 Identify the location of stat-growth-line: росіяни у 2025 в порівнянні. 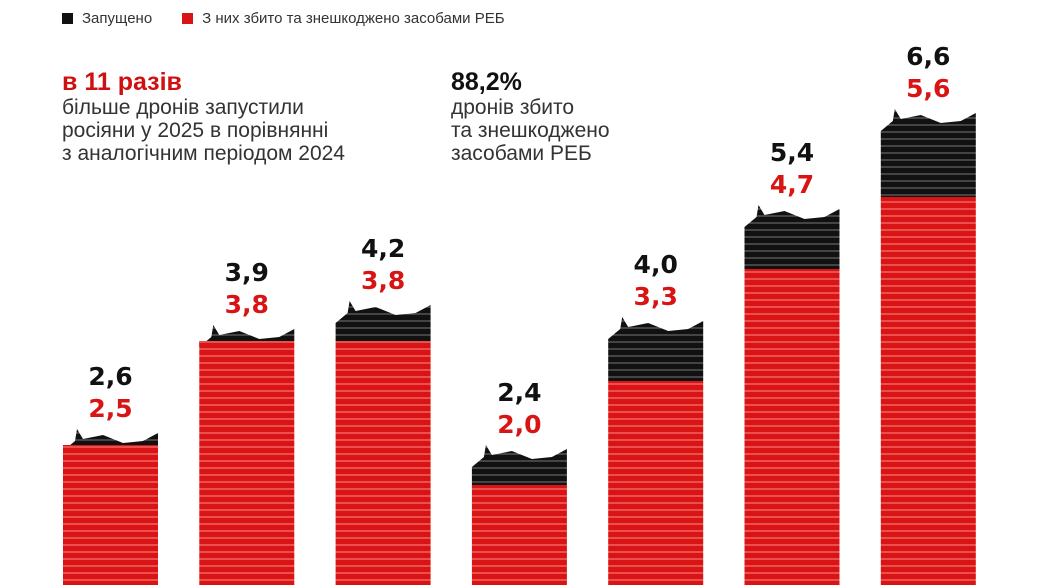
(195, 130).